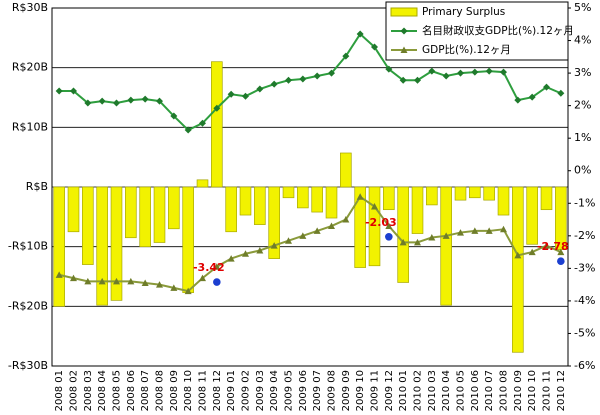  I want to click on x-tick-label: 2010 08, so click(504, 390).